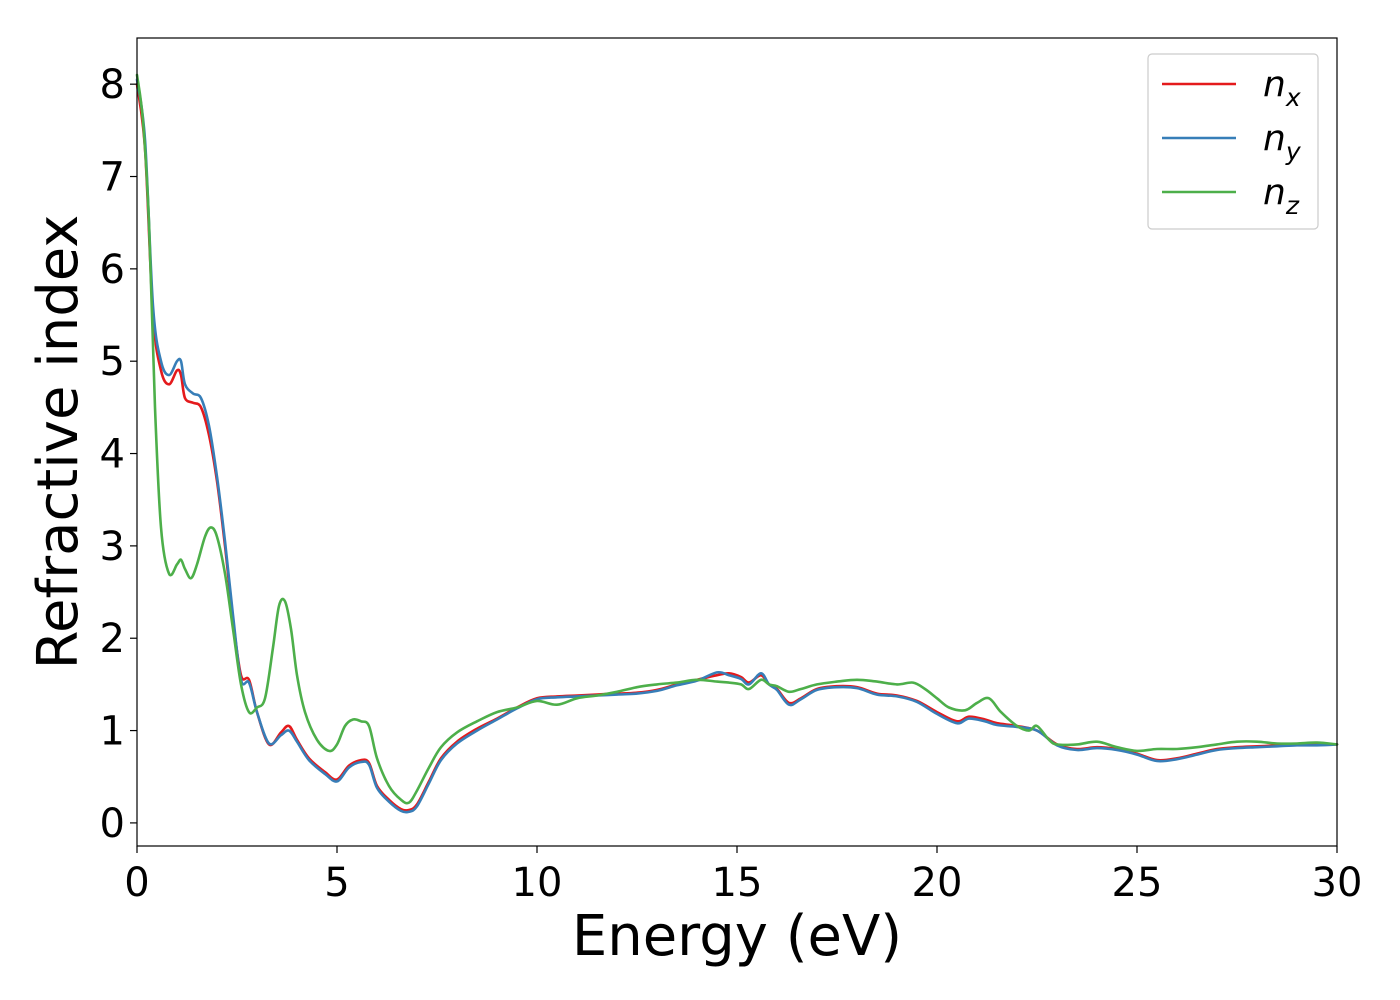 The height and width of the screenshot is (1000, 1400). I want to click on x-axis: 0 5 10 15 20 25 30, so click(743, 876).